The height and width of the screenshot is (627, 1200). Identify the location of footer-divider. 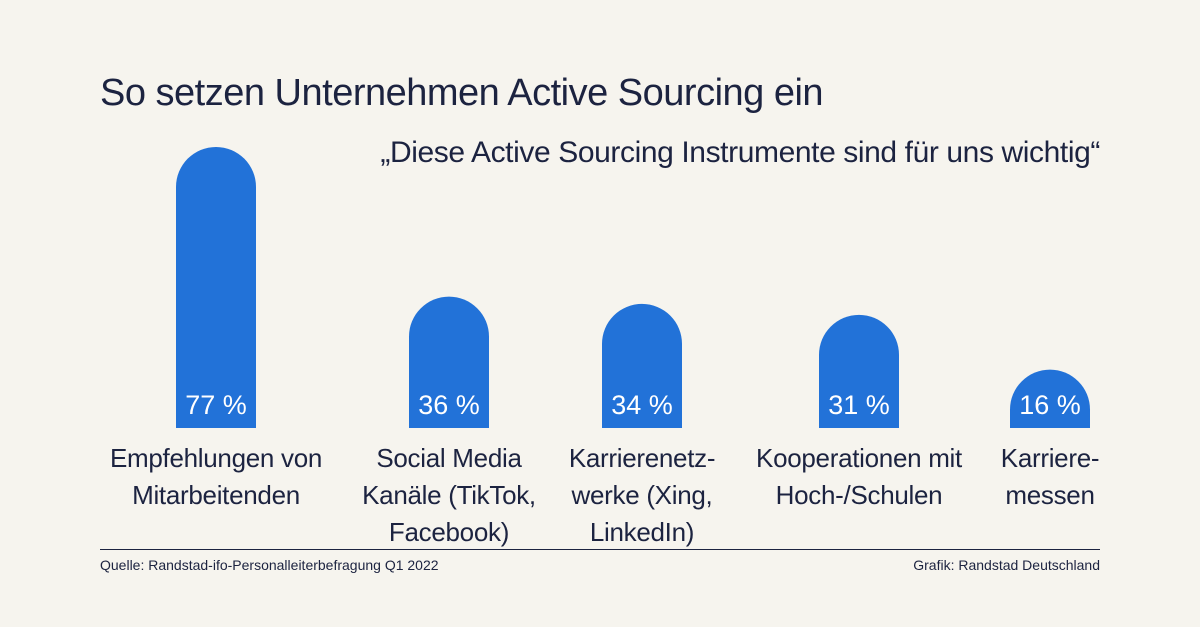
(600, 549).